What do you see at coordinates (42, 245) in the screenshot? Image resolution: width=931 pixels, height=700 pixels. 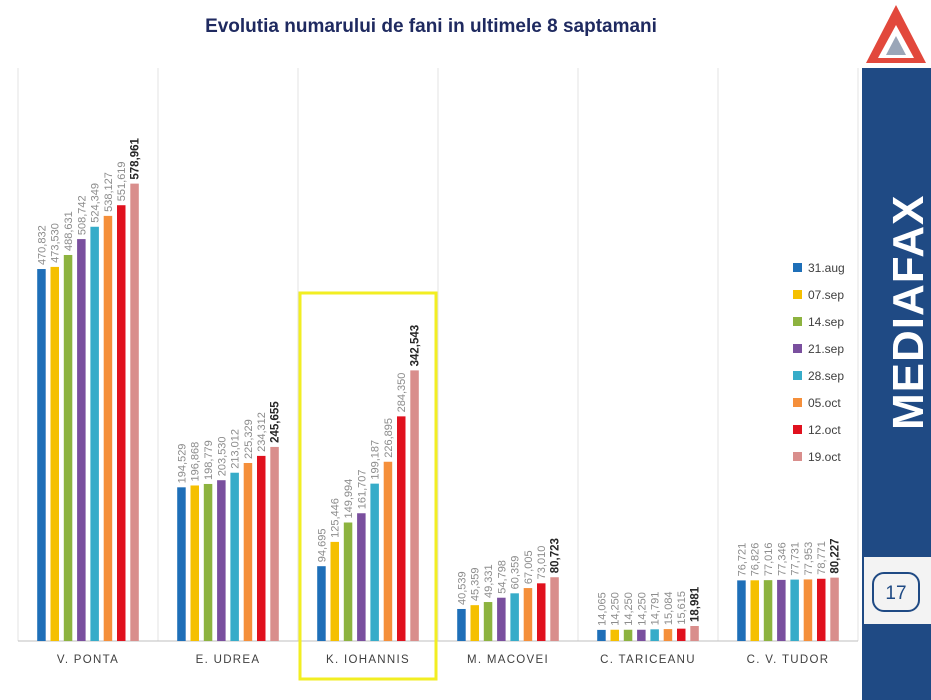 I see `data-label: 470,832` at bounding box center [42, 245].